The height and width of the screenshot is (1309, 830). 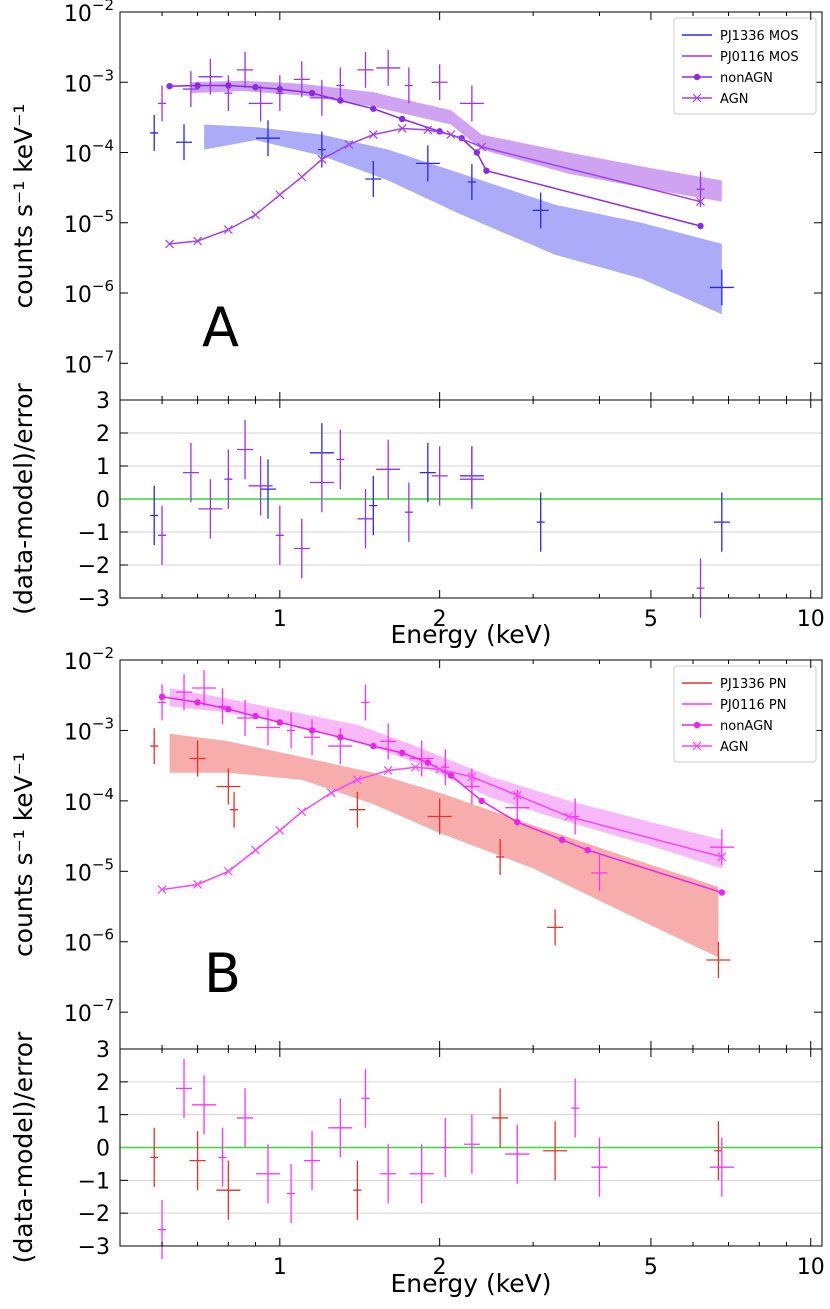 What do you see at coordinates (94, 533) in the screenshot?
I see `panel-a-res-ytick-label-2: −1` at bounding box center [94, 533].